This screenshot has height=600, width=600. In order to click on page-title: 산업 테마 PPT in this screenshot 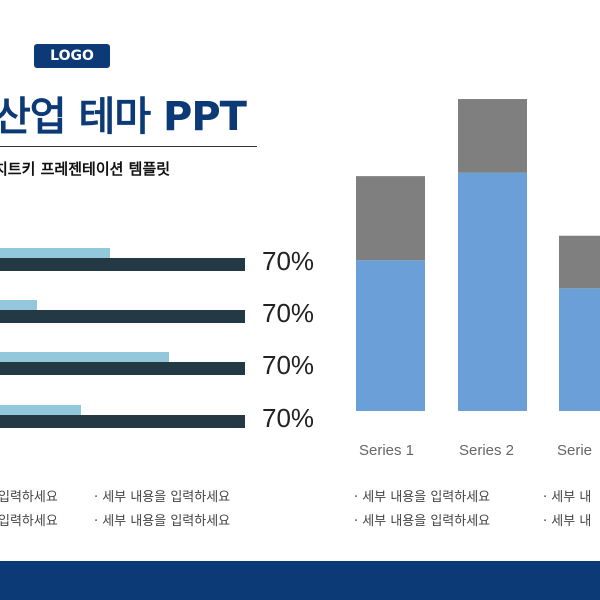, I will do `click(123, 117)`.